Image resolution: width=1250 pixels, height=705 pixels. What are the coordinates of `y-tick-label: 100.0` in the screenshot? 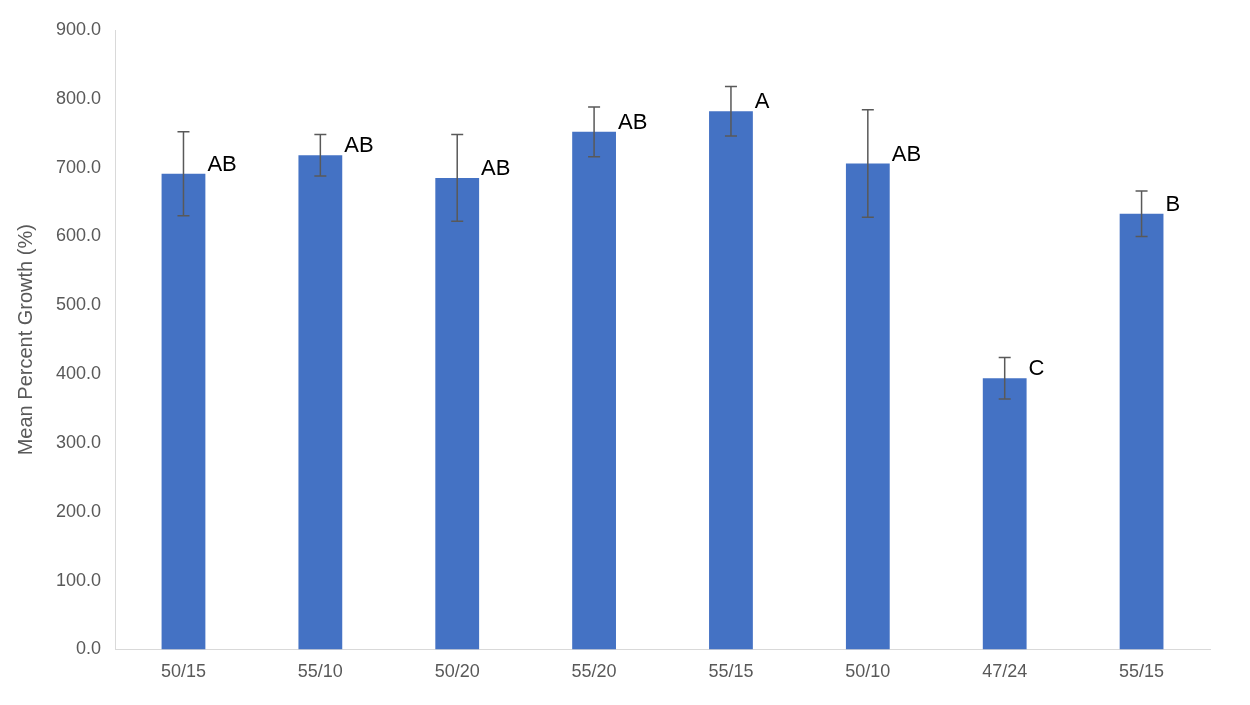 It's located at (79, 579).